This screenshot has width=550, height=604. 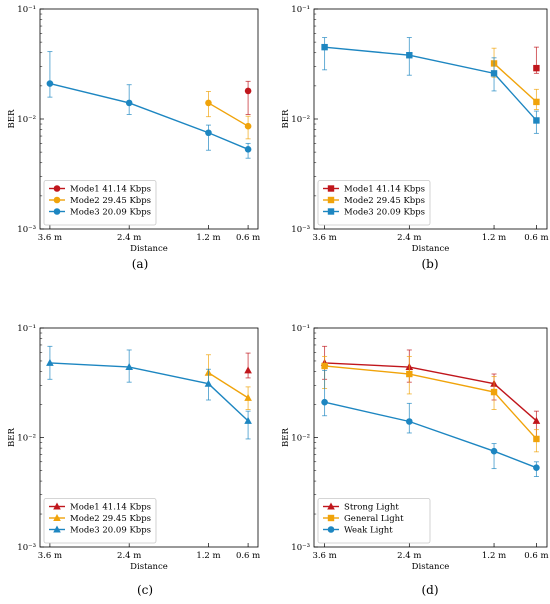 I want to click on legend-label: Weak Light, so click(x=368, y=531).